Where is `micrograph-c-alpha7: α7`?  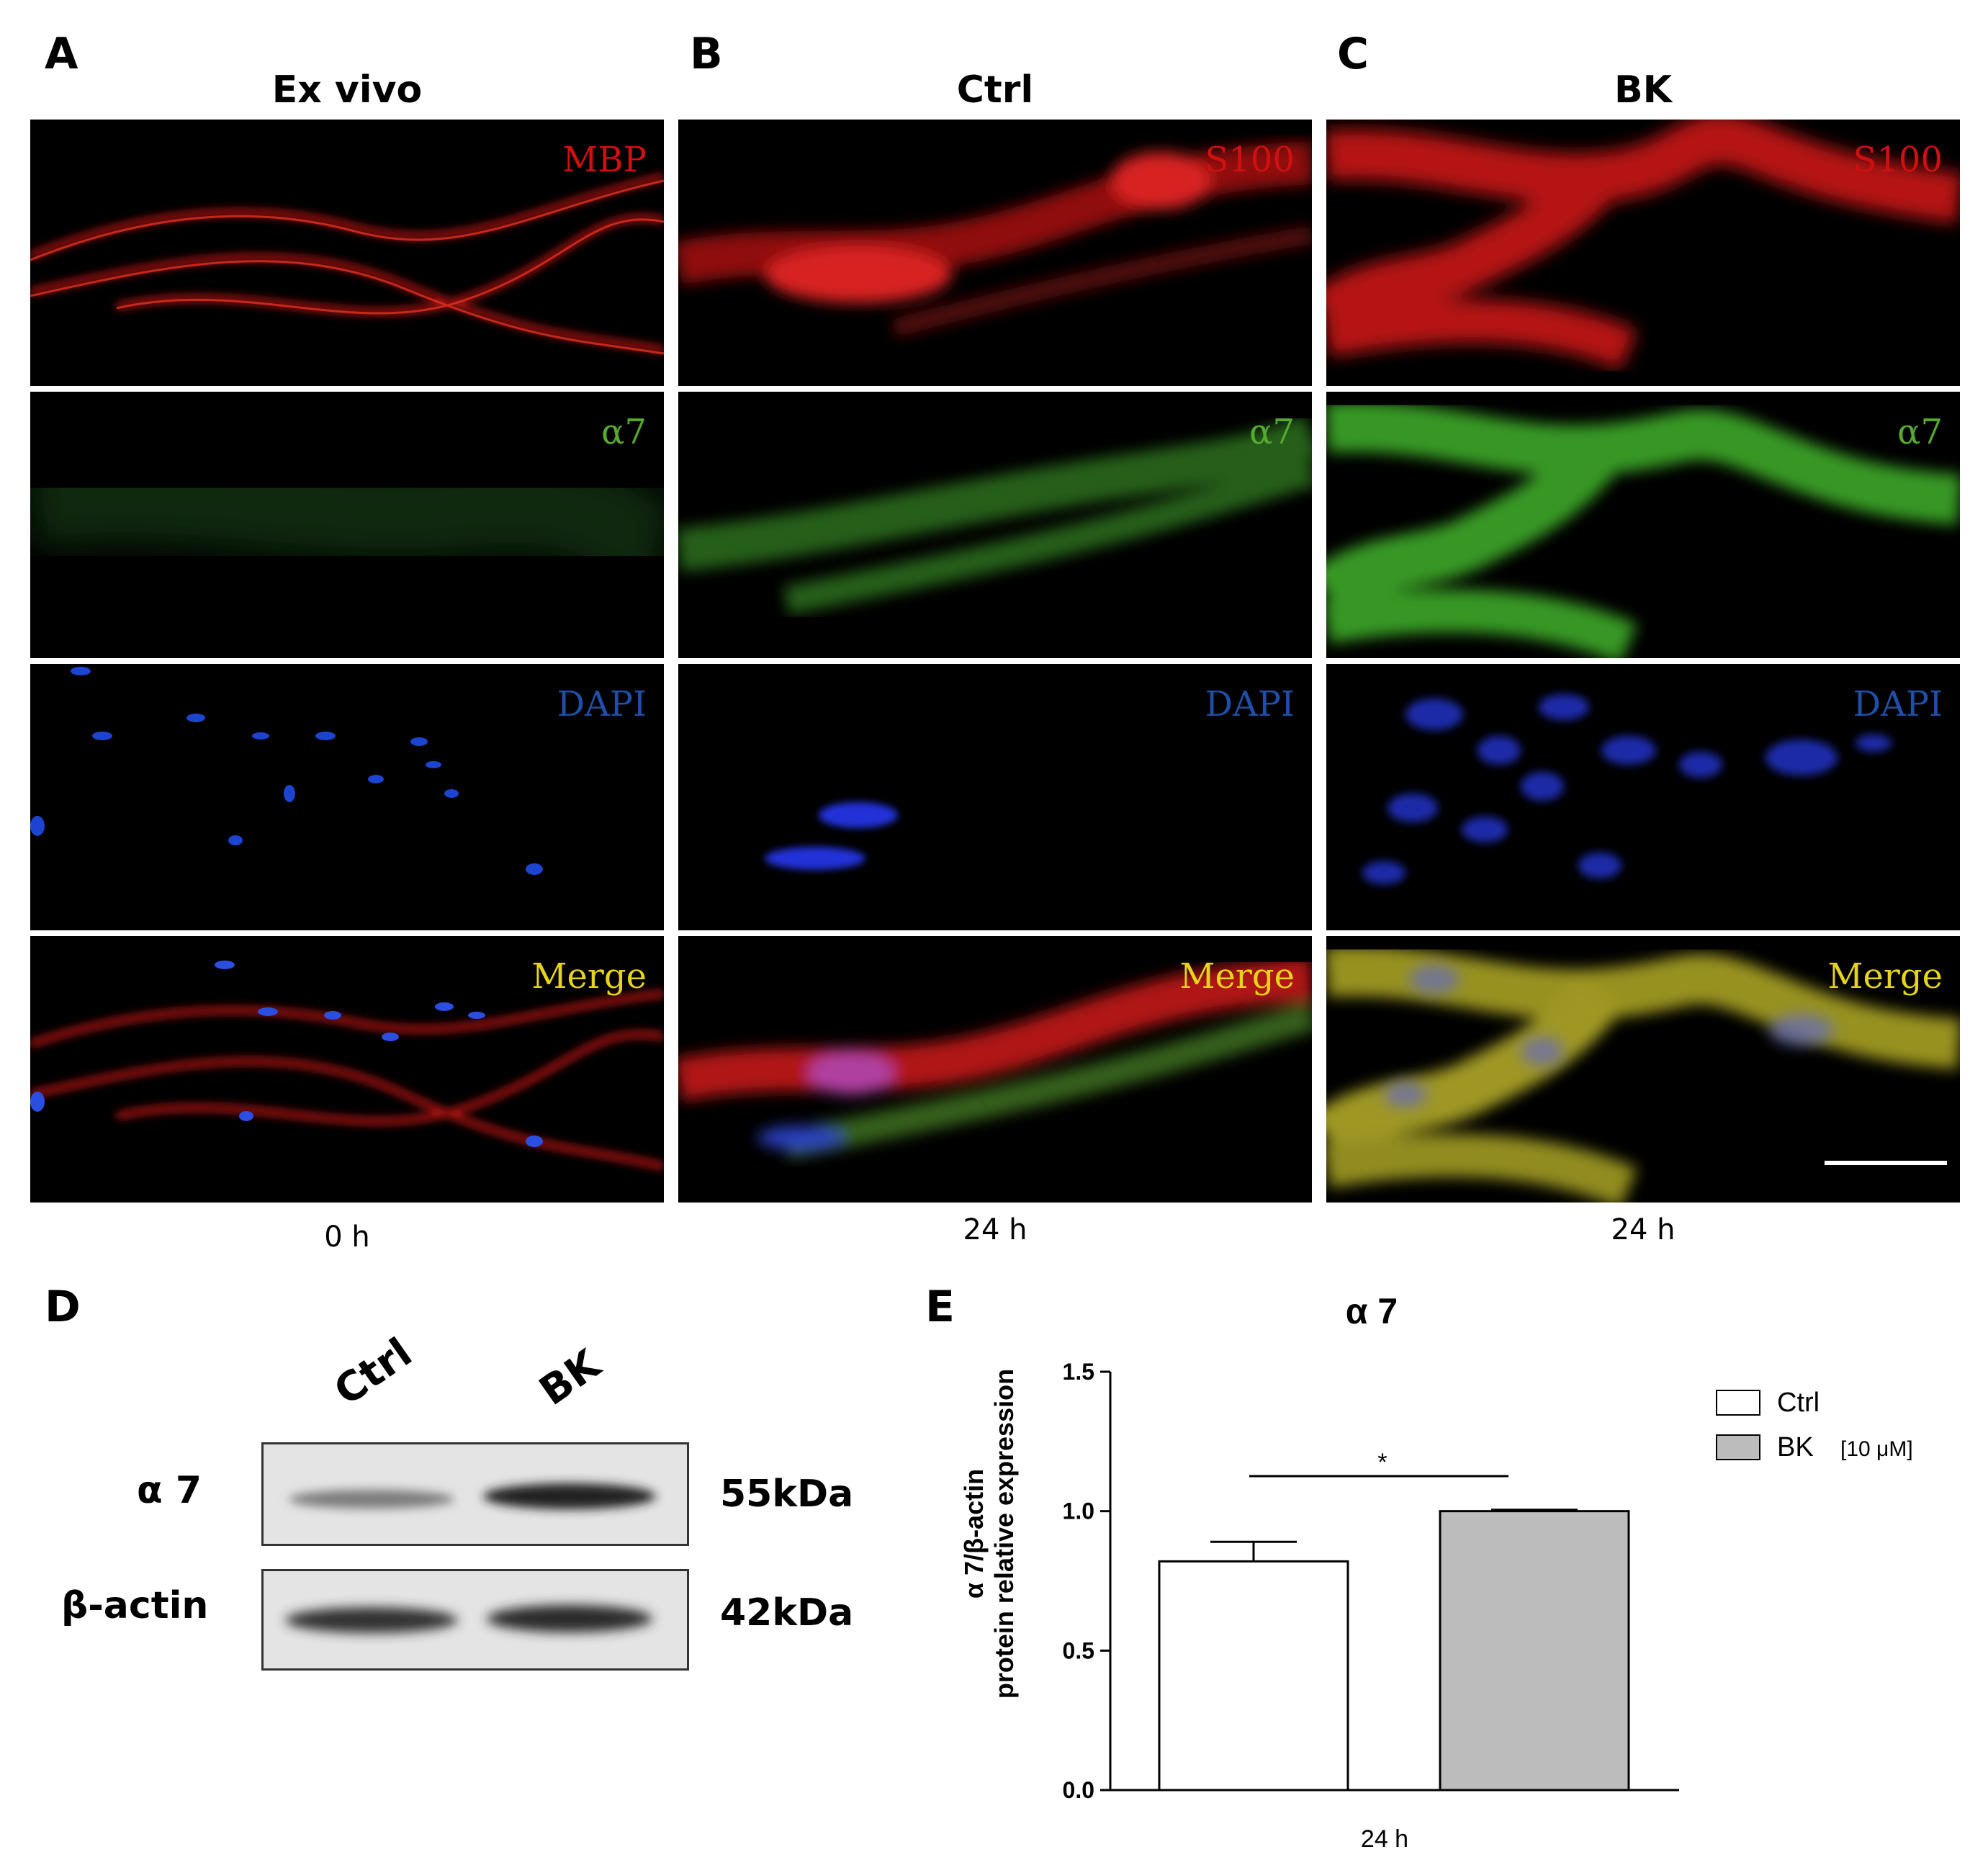 micrograph-c-alpha7: α7 is located at coordinates (1643, 525).